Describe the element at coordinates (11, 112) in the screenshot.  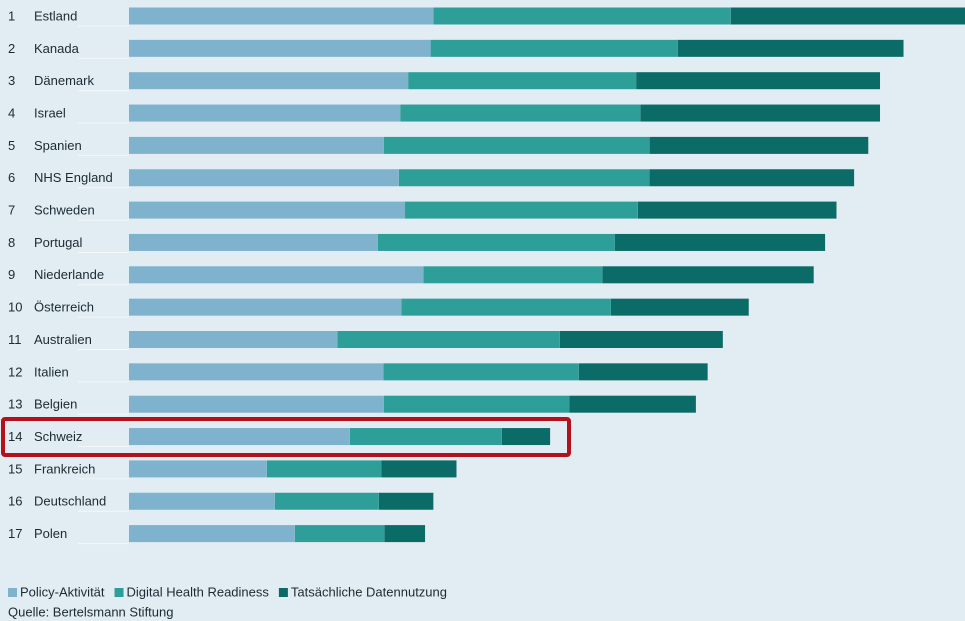
I see `rank: 4` at that location.